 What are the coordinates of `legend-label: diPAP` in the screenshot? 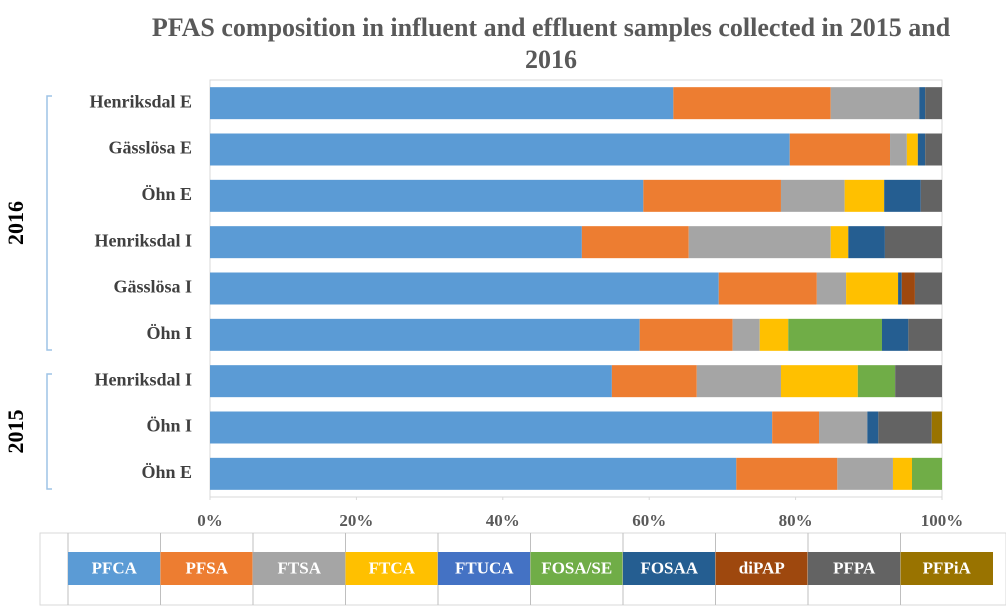 It's located at (762, 567).